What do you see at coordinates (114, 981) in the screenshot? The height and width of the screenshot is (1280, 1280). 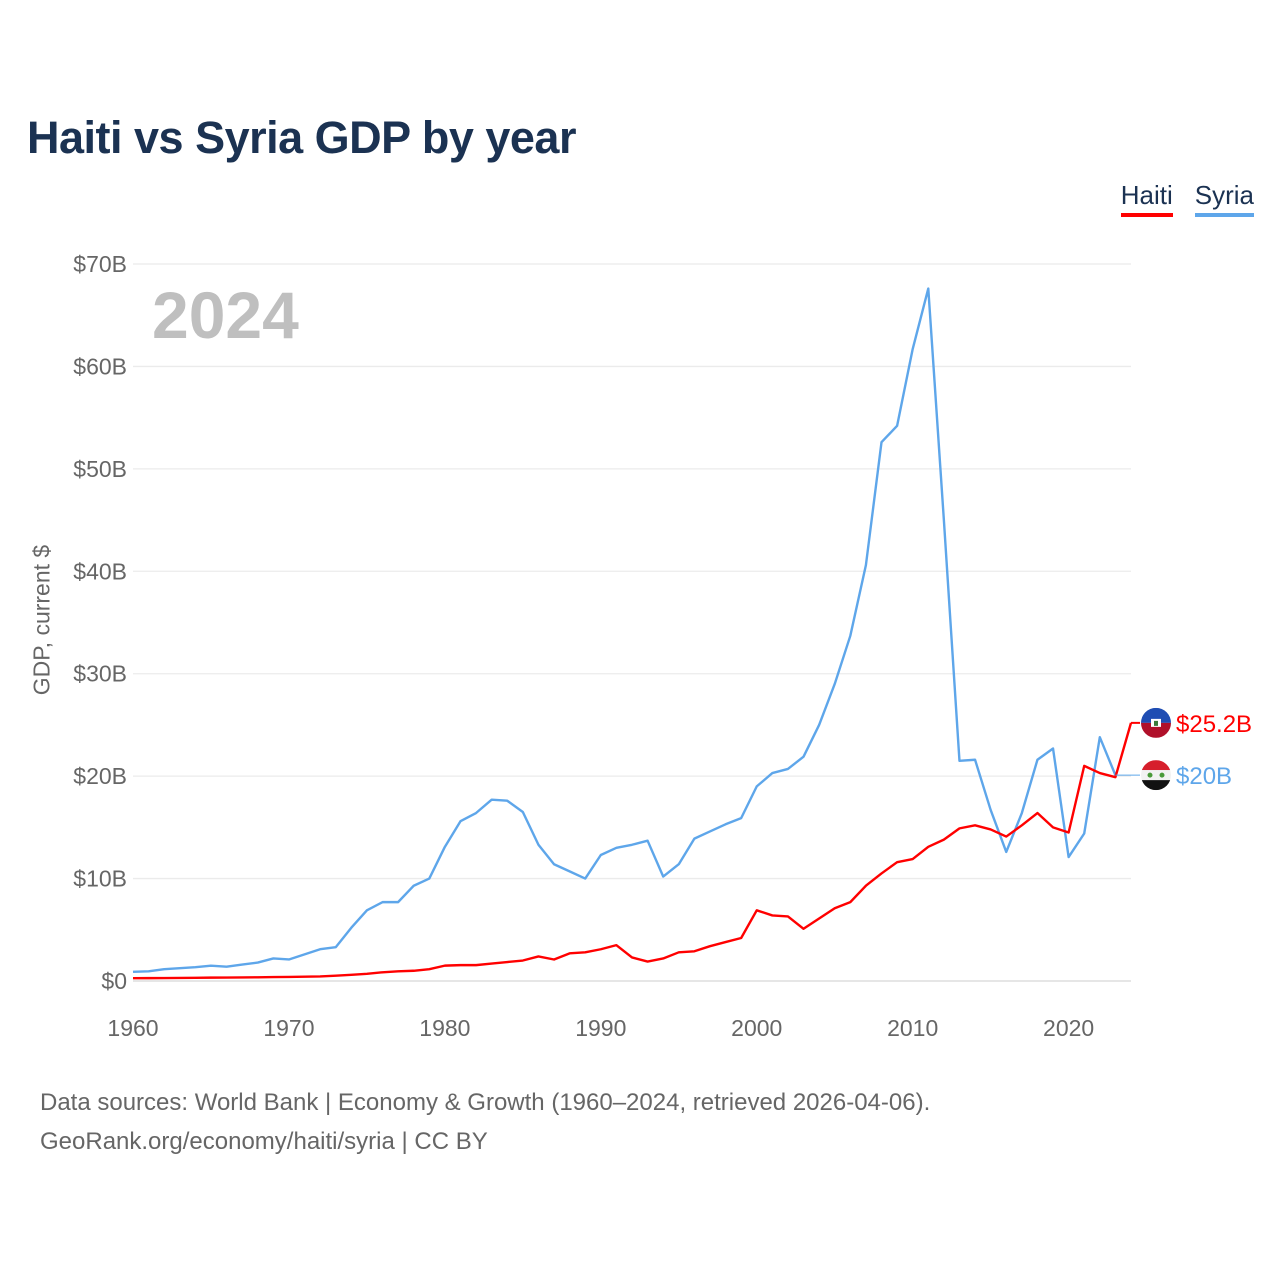 I see `y-tick-label: $0` at bounding box center [114, 981].